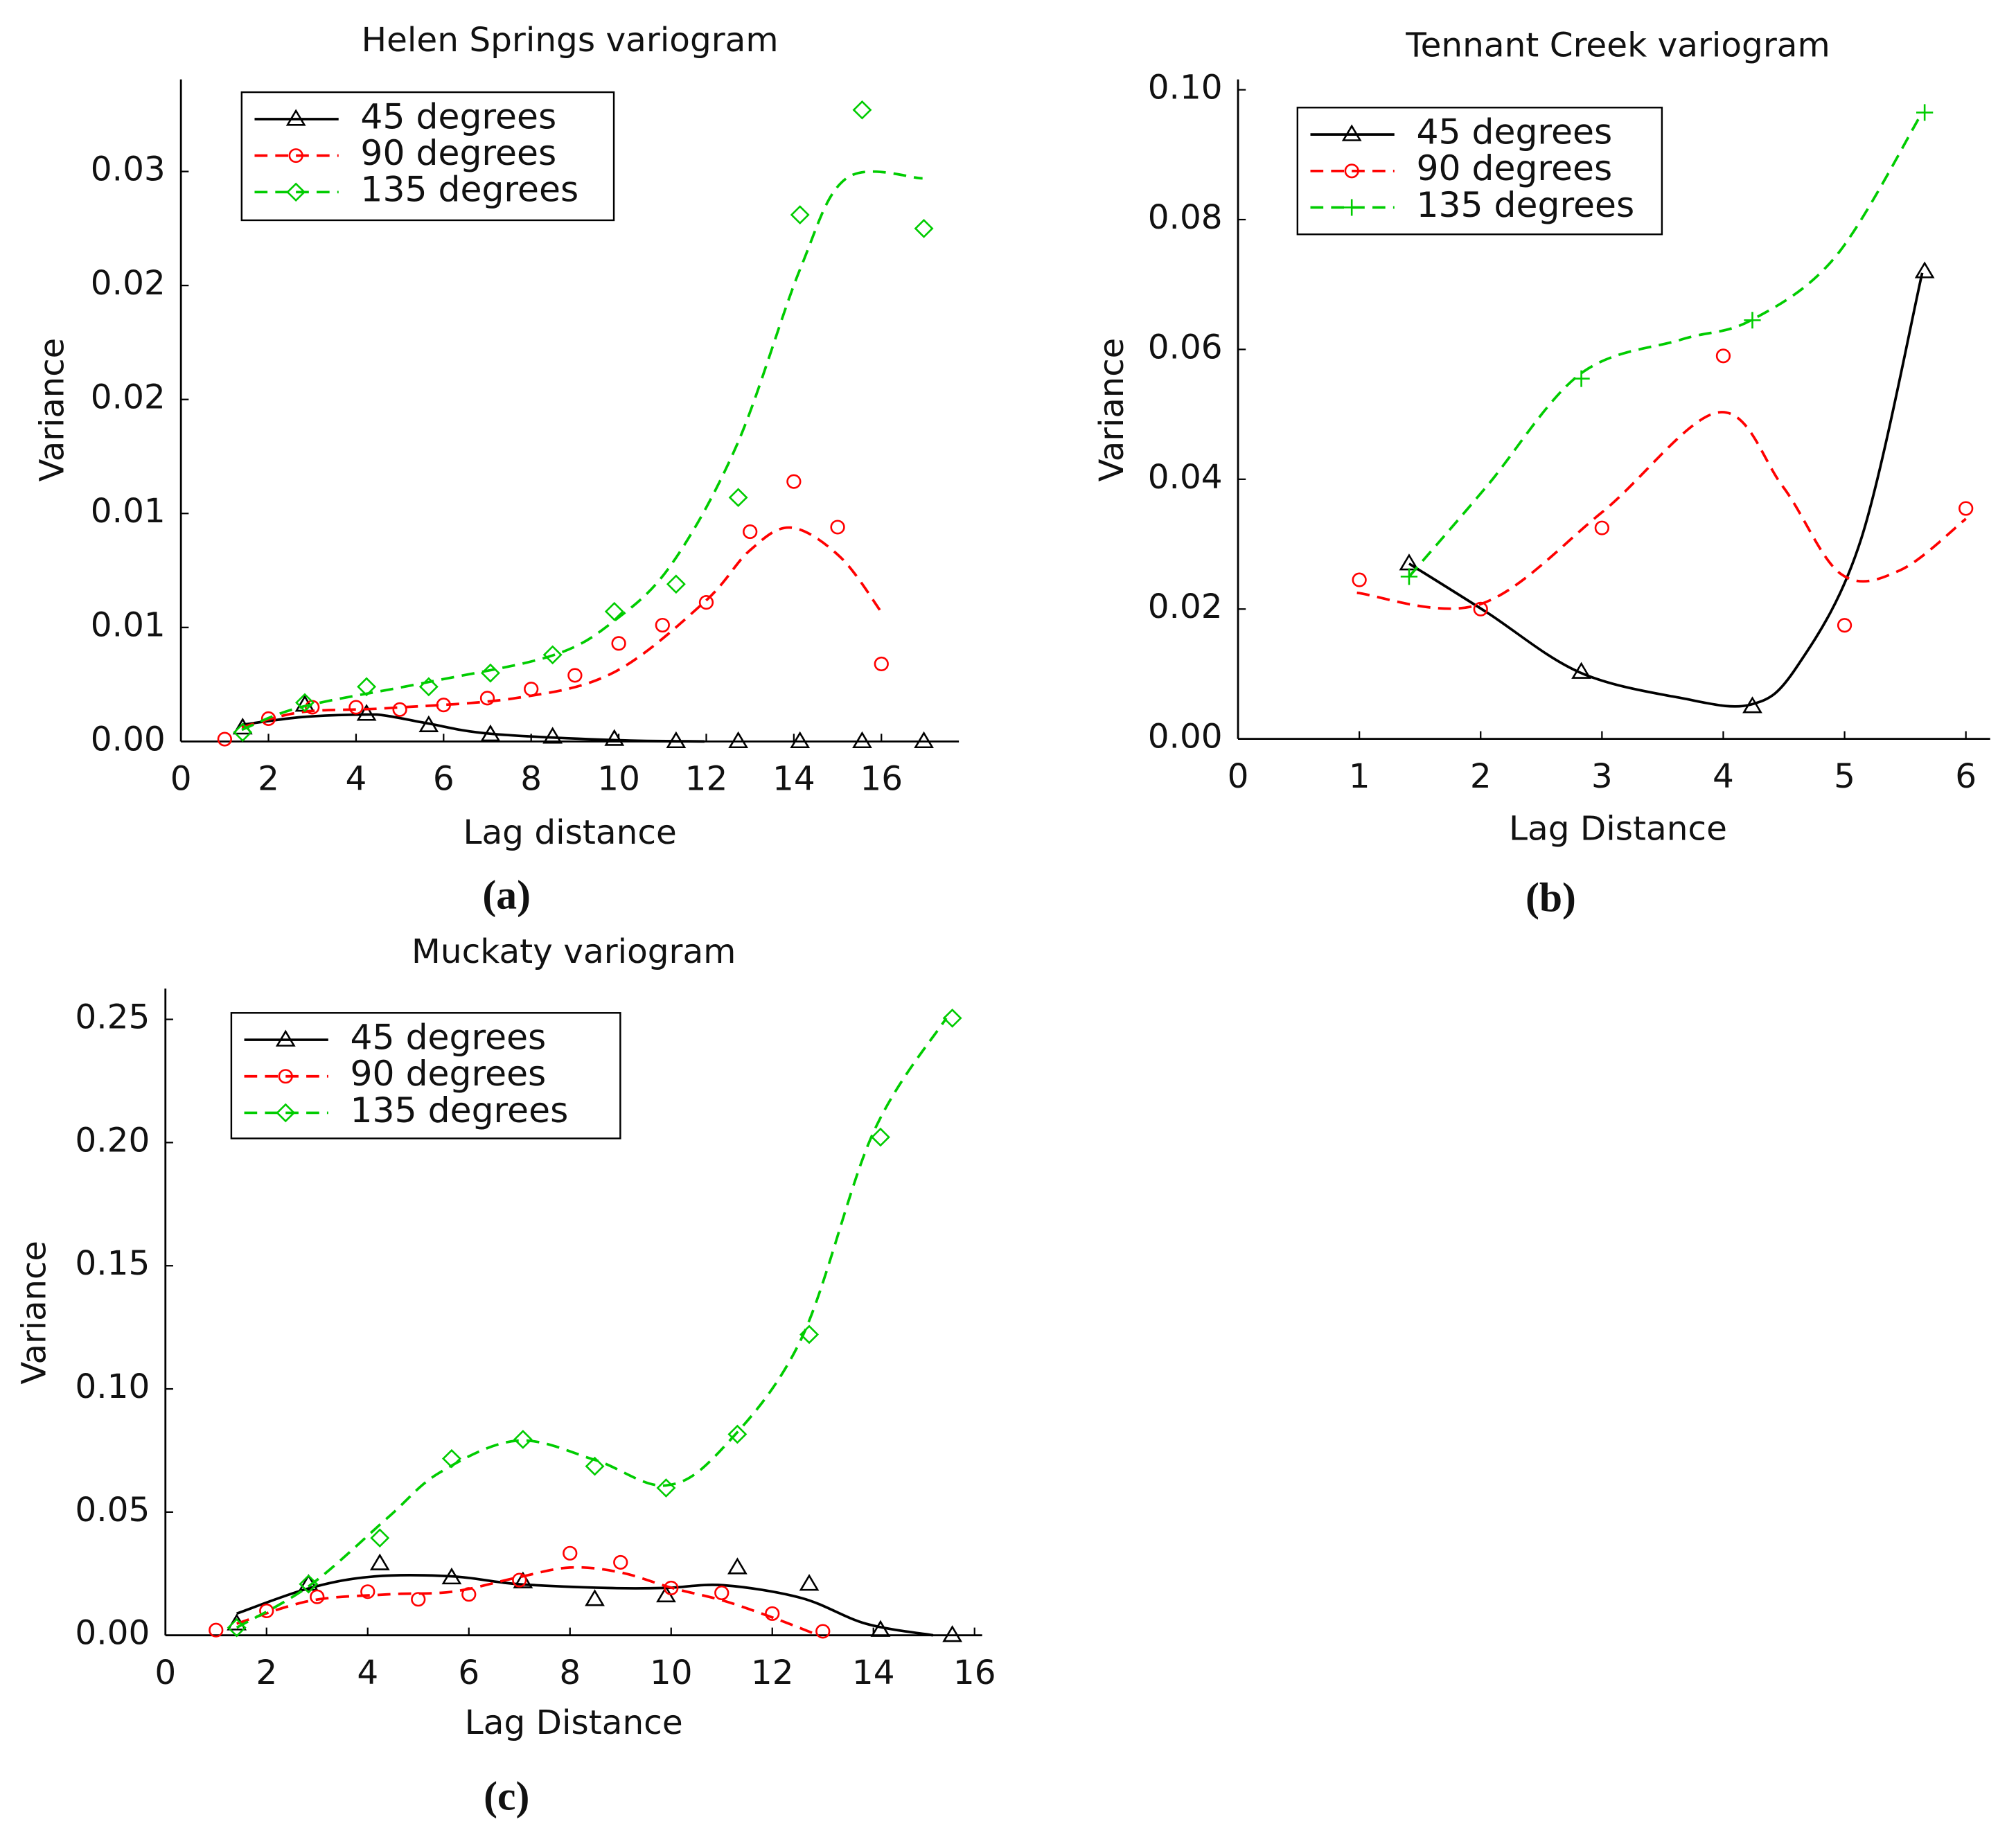 The height and width of the screenshot is (1844, 2016). What do you see at coordinates (873, 1673) in the screenshot?
I see `x-tick-label: 14` at bounding box center [873, 1673].